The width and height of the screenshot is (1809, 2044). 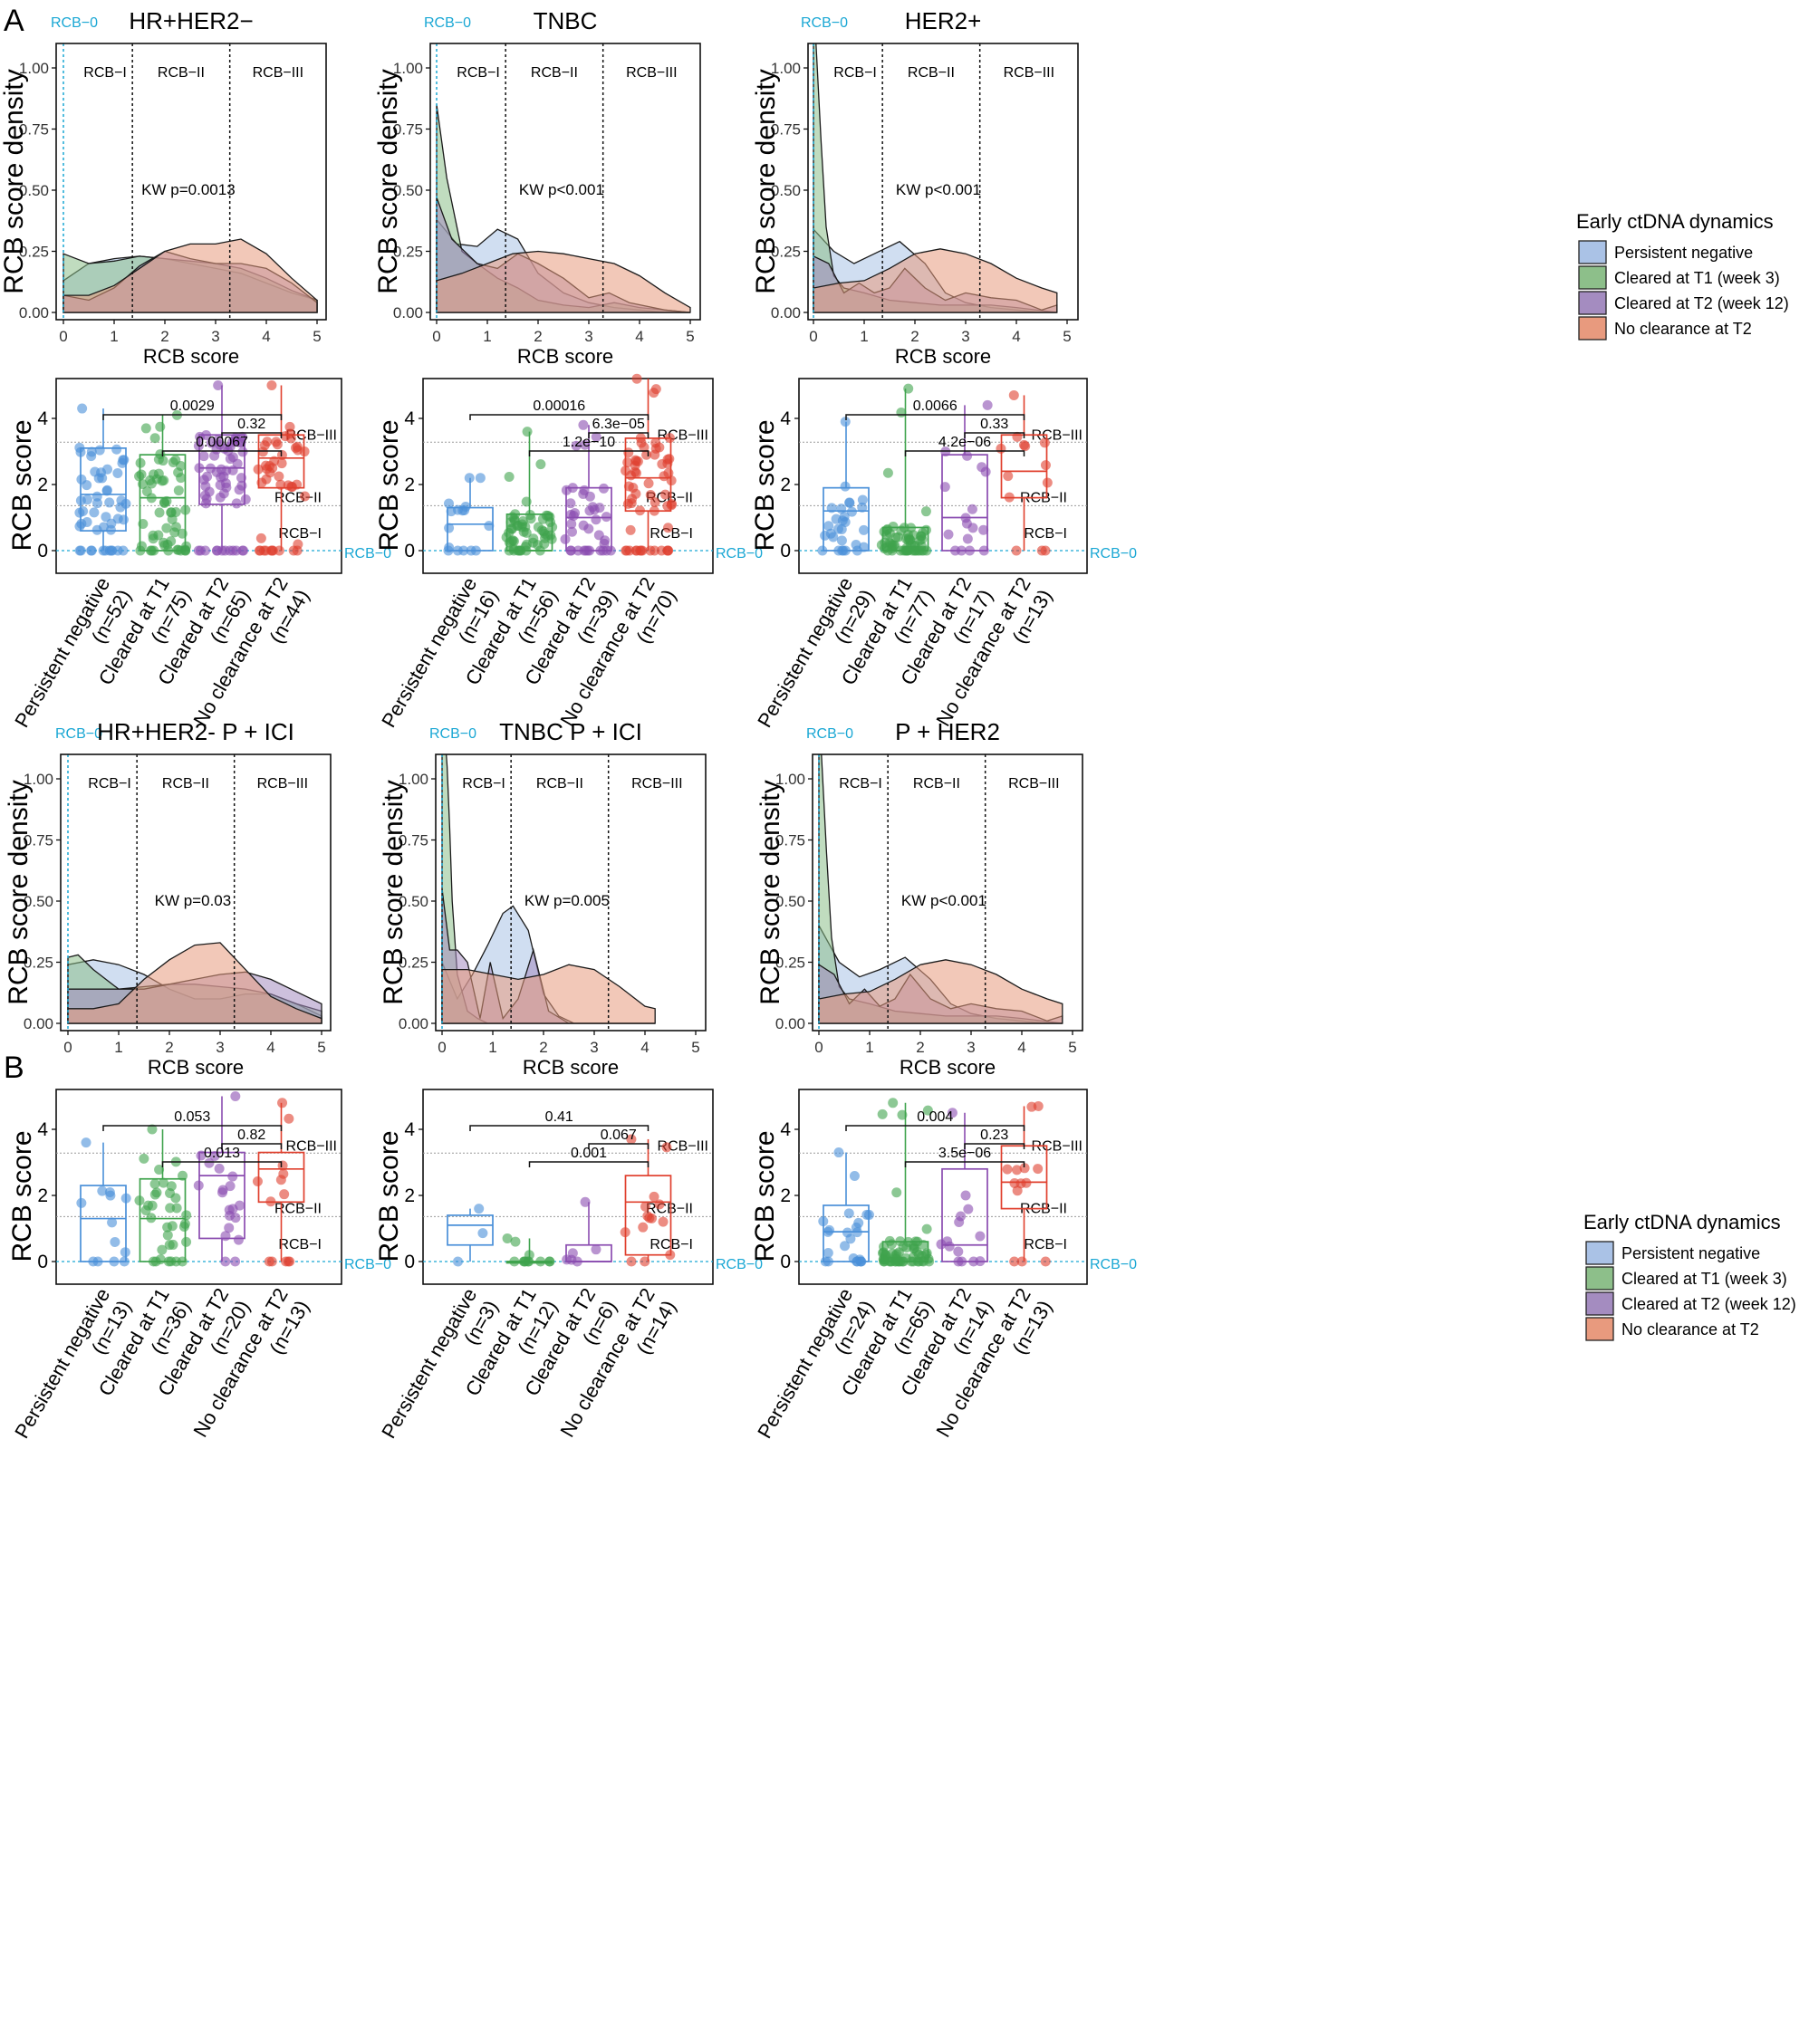 What do you see at coordinates (964, 1214) in the screenshot?
I see `box-t2` at bounding box center [964, 1214].